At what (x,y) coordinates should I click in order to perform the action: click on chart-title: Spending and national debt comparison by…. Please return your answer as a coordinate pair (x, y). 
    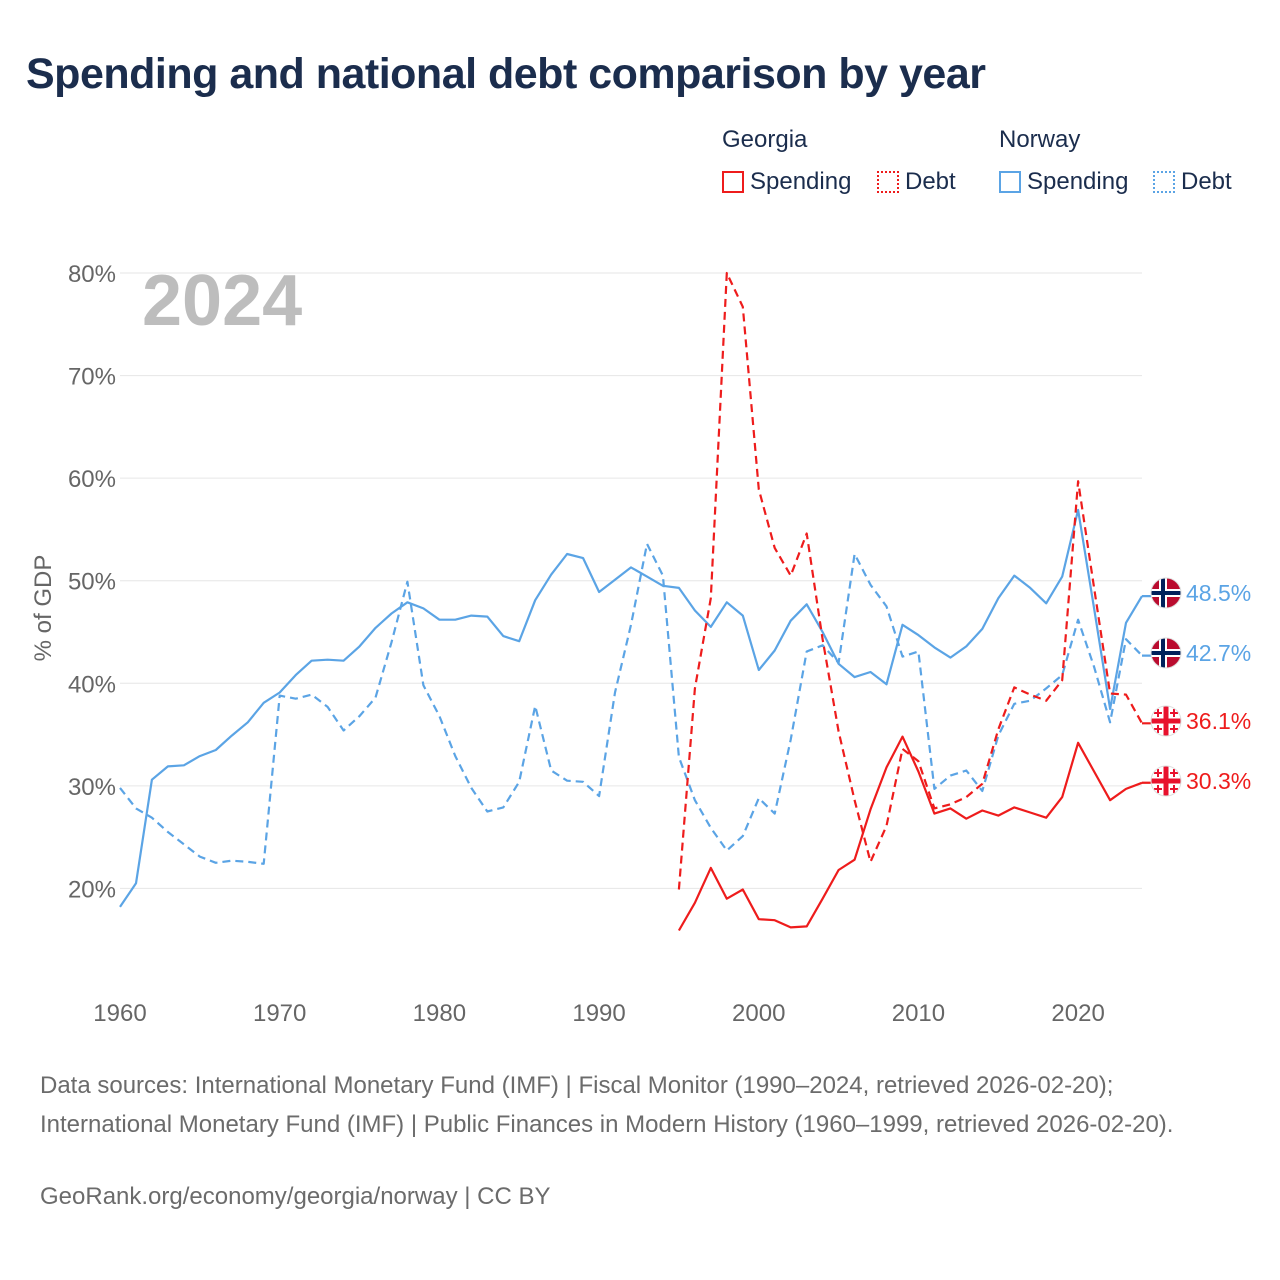
    Looking at the image, I should click on (506, 74).